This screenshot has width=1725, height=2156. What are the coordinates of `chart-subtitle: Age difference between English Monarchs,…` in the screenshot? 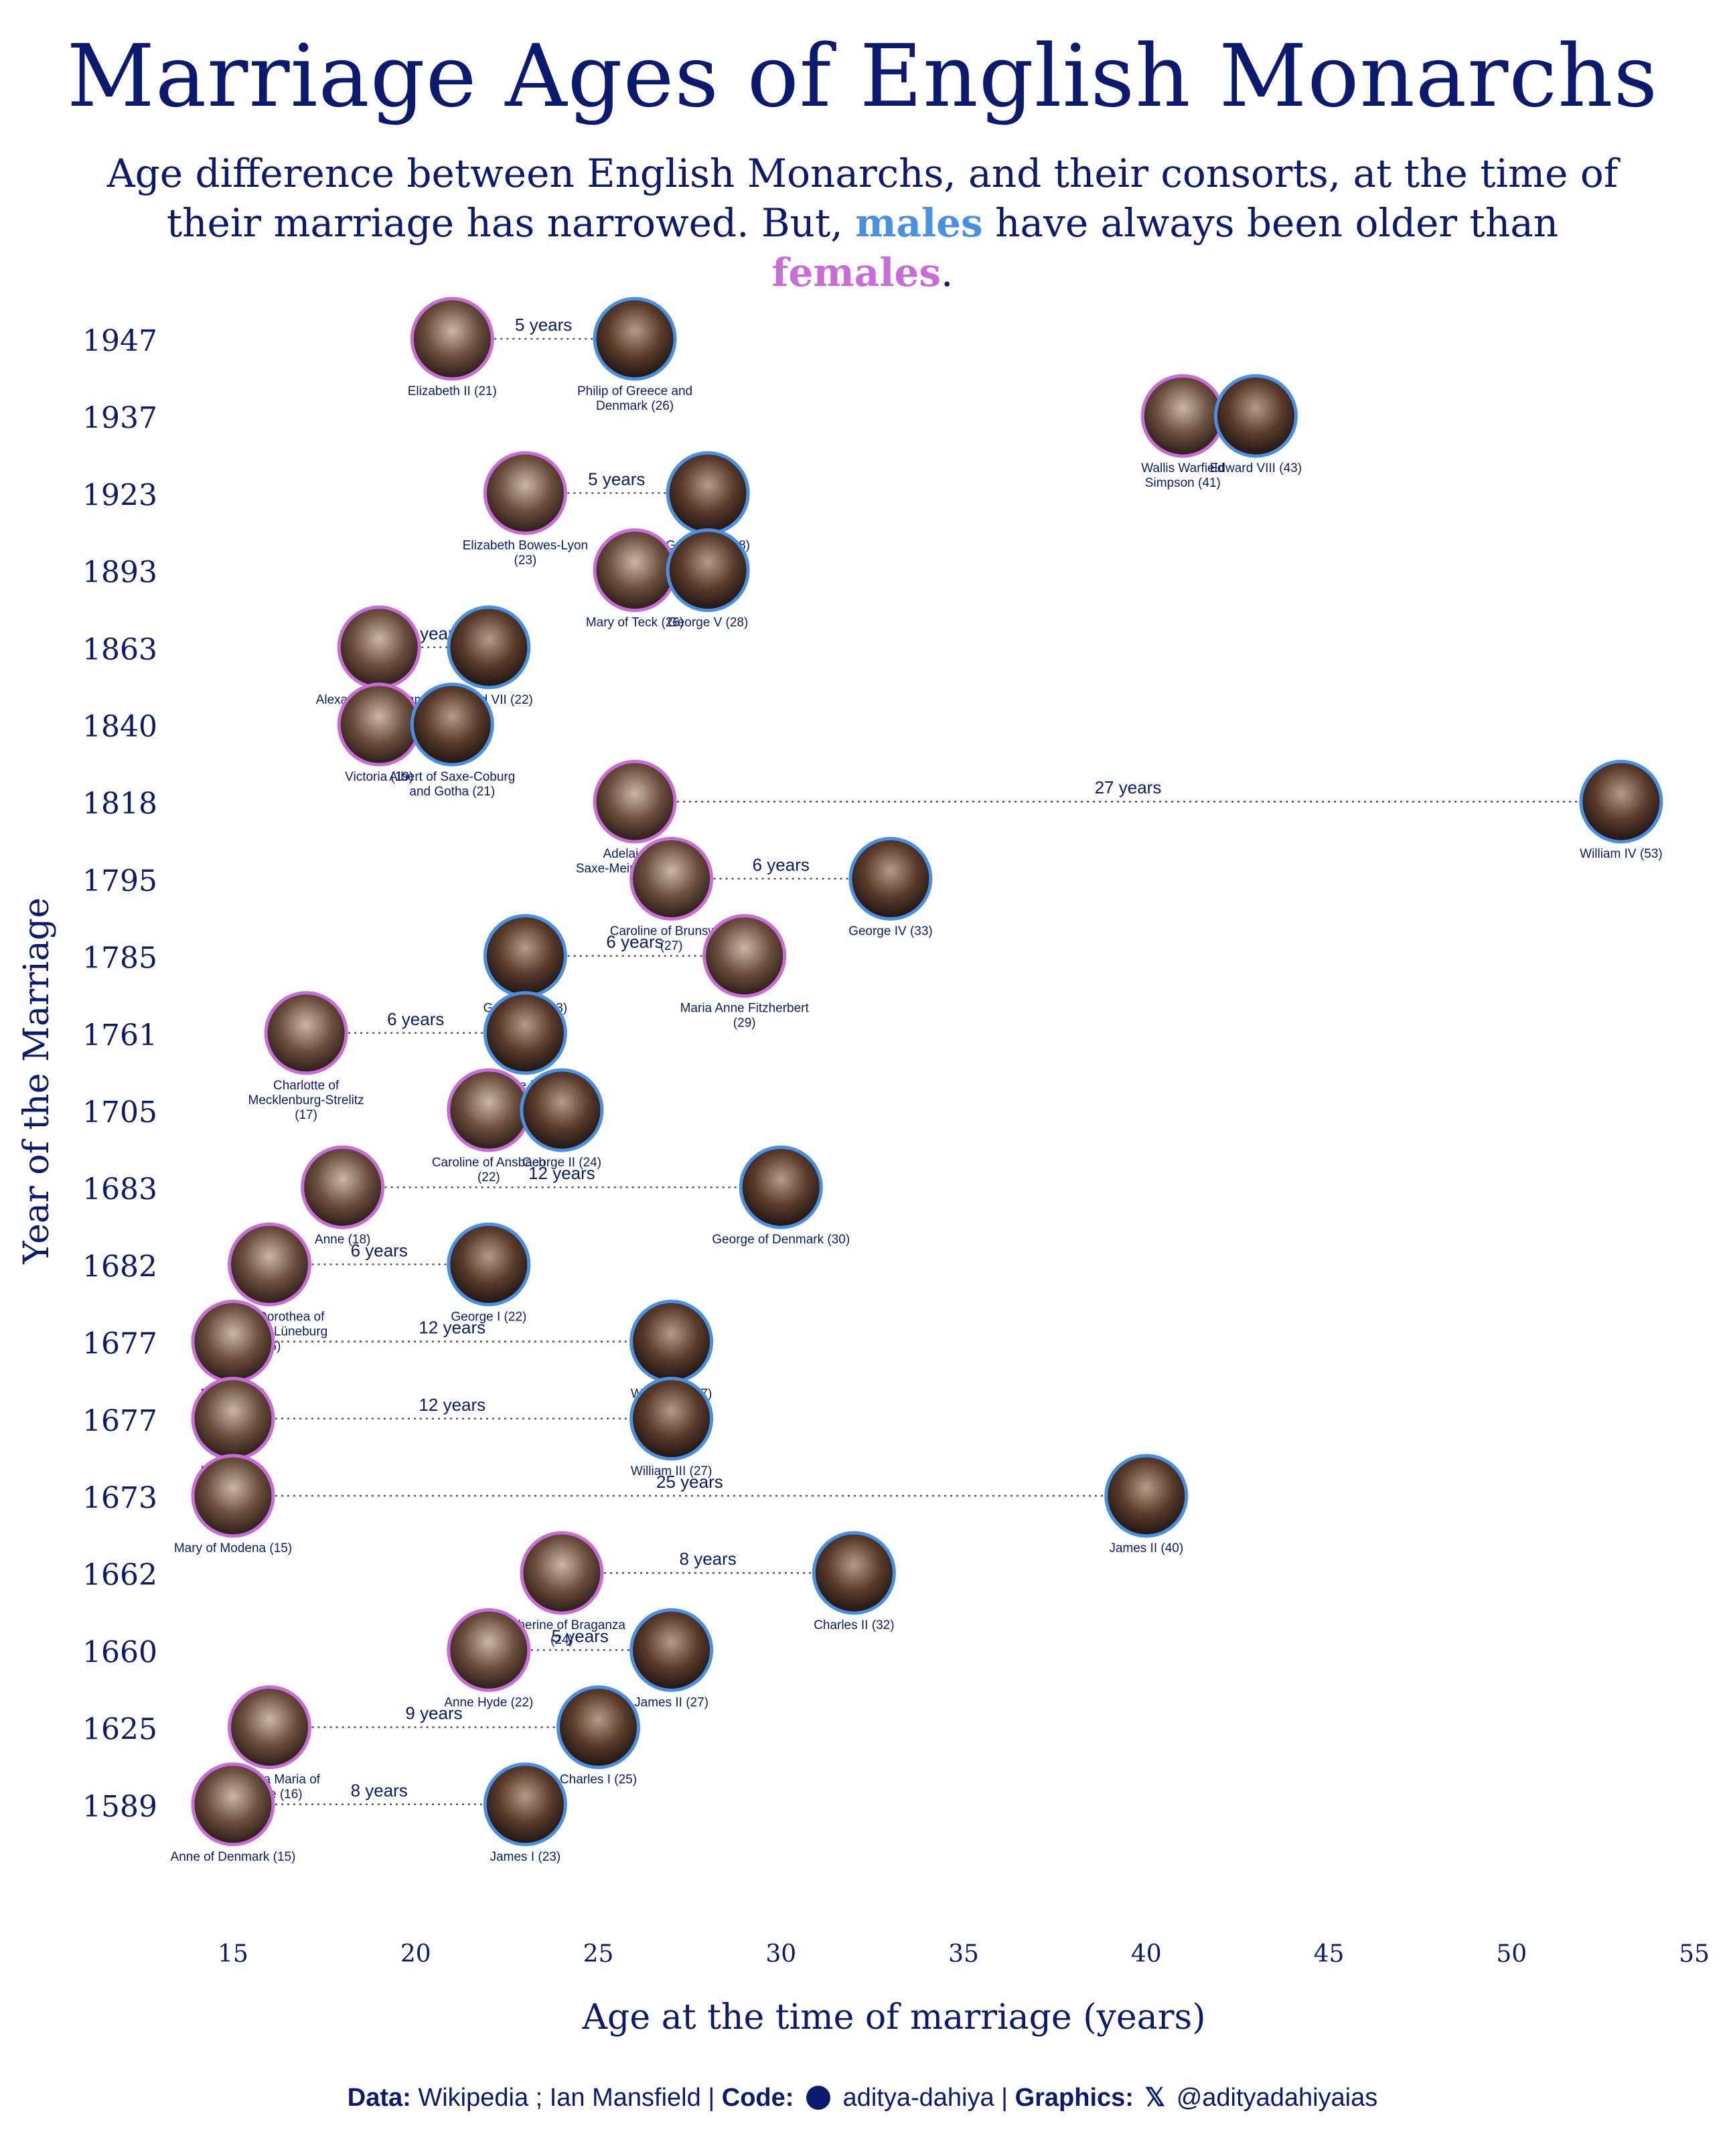 It's located at (862, 223).